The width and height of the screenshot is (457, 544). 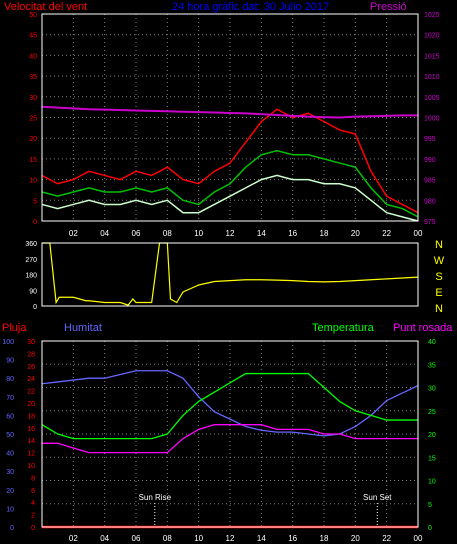 What do you see at coordinates (10, 454) in the screenshot?
I see `rain-tick-label: 40` at bounding box center [10, 454].